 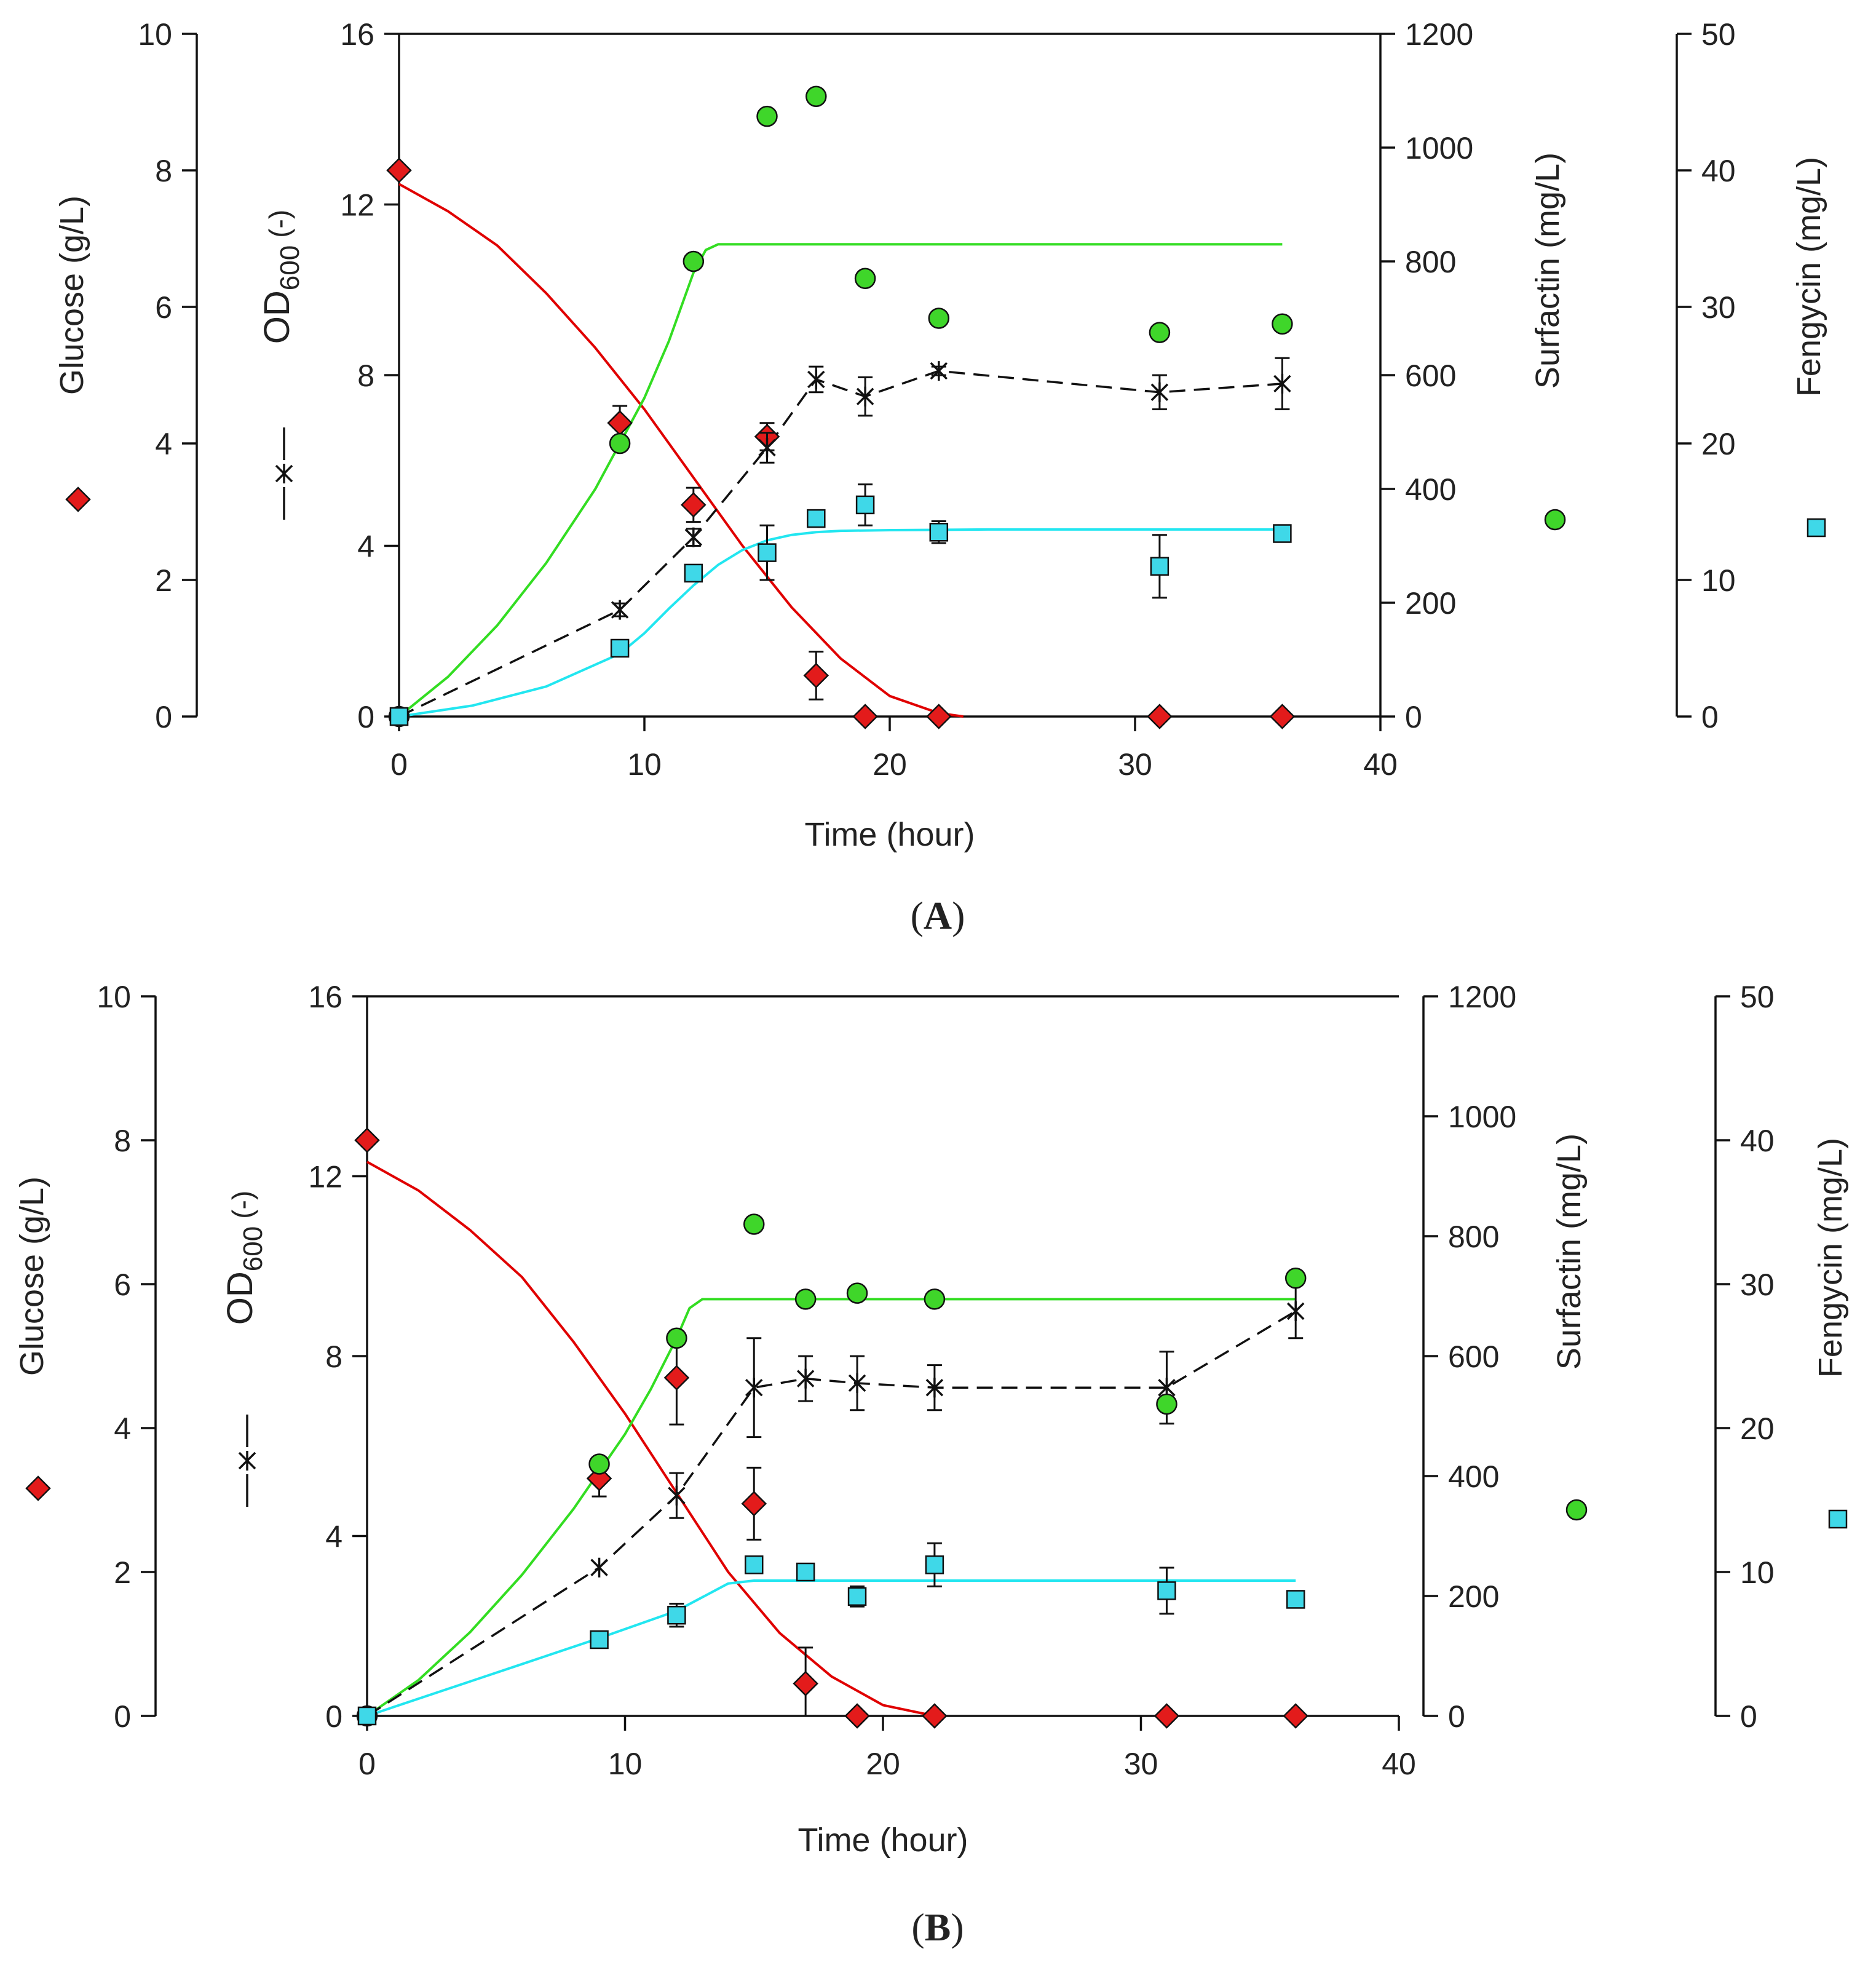 I want to click on surfactin-legend-marker, so click(x=1555, y=520).